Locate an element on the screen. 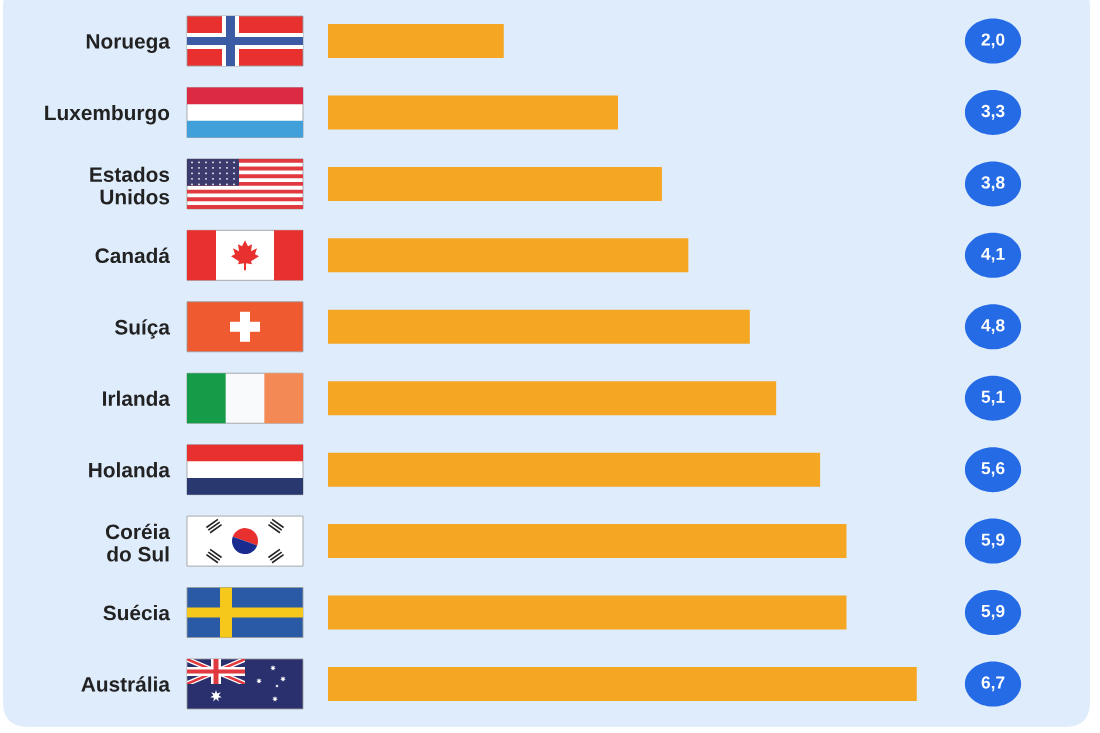 Image resolution: width=1100 pixels, height=733 pixels. y-tick-label: Irlanda is located at coordinates (137, 398).